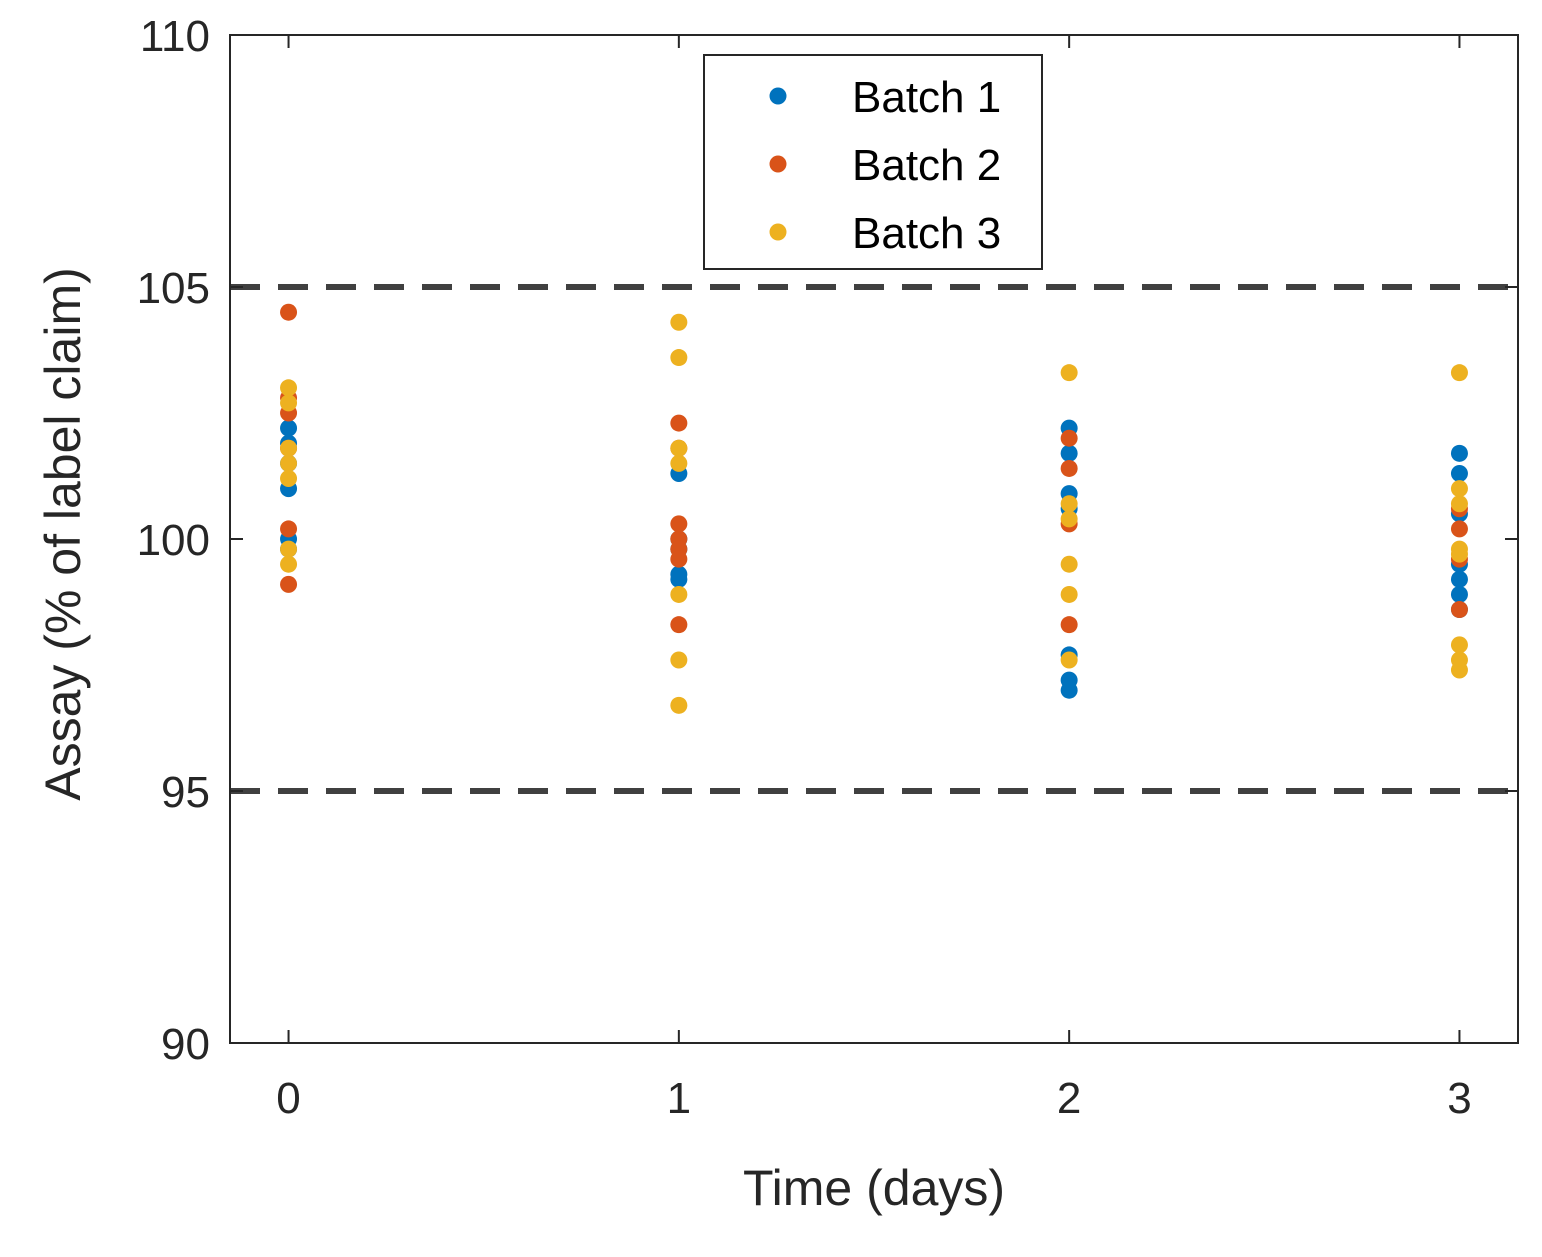 The height and width of the screenshot is (1257, 1542). Describe the element at coordinates (874, 1188) in the screenshot. I see `x-axis-title: Time (days)` at that location.